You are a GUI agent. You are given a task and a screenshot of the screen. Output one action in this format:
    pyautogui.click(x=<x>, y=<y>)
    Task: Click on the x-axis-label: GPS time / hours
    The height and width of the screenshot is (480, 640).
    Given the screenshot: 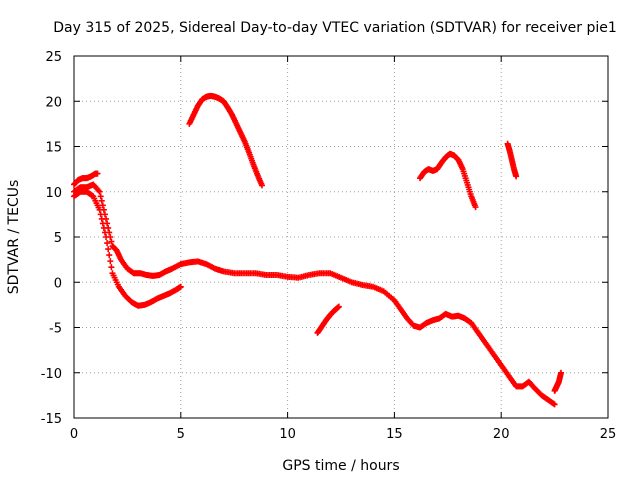 What is the action you would take?
    pyautogui.click(x=340, y=466)
    